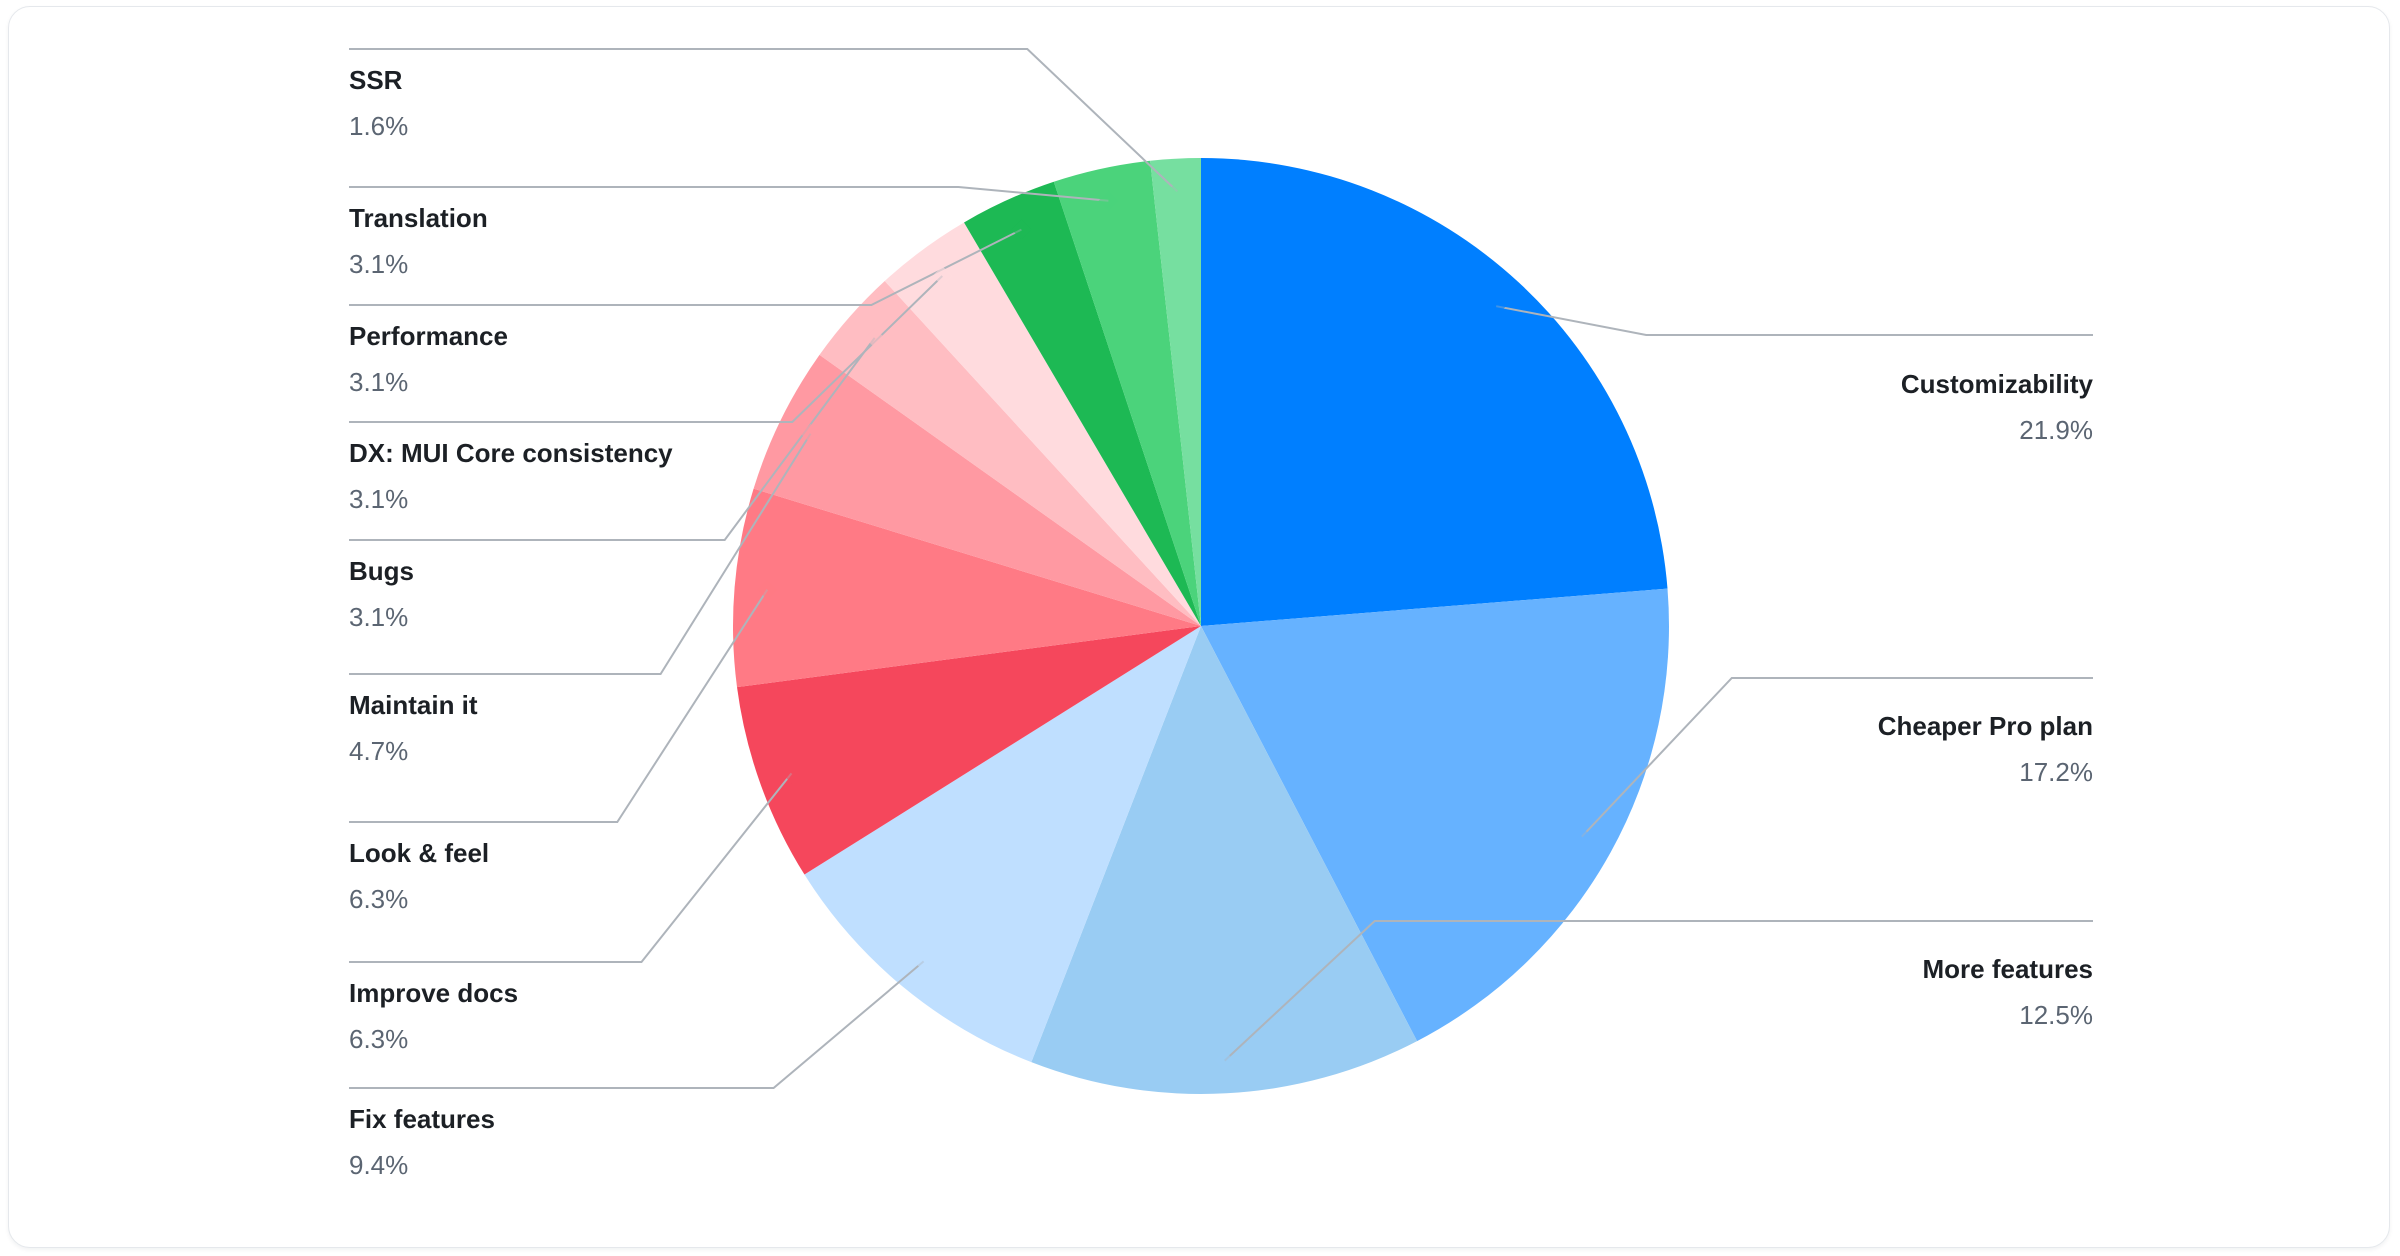 The image size is (2400, 1256). What do you see at coordinates (511, 453) in the screenshot?
I see `slice-label-title: DX: MUI Core consistency` at bounding box center [511, 453].